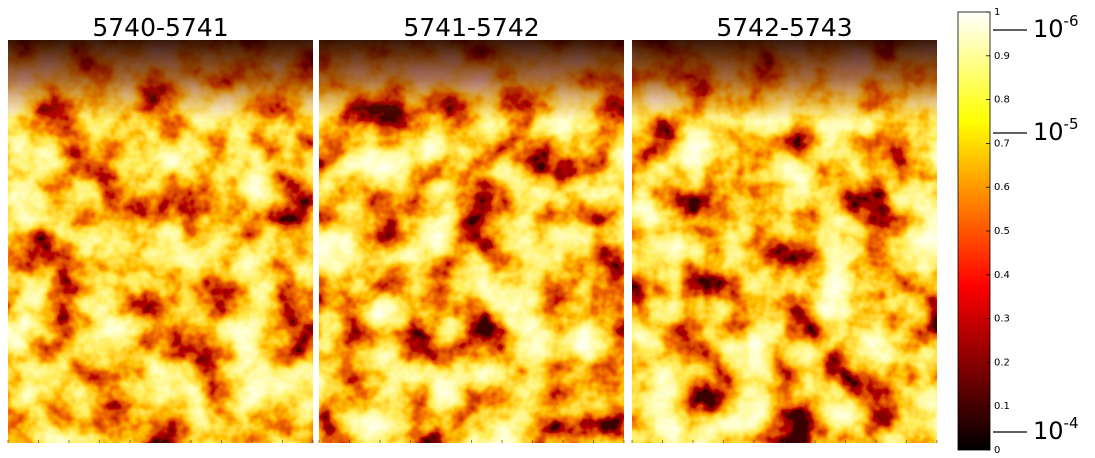  What do you see at coordinates (784, 27) in the screenshot?
I see `panel-title: 5742-5743` at bounding box center [784, 27].